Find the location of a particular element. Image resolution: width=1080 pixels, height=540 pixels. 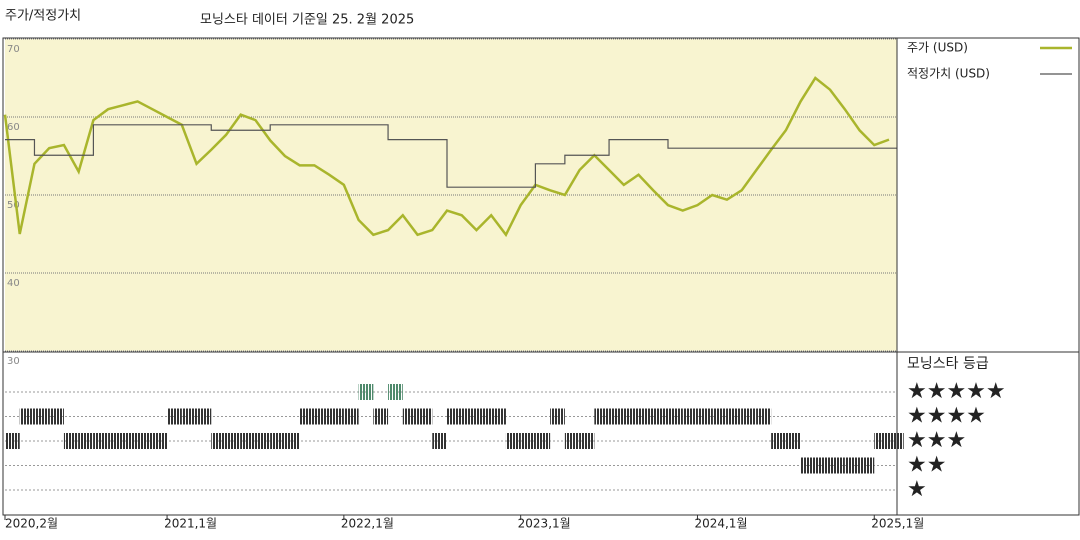

series-line is located at coordinates (451, 156).